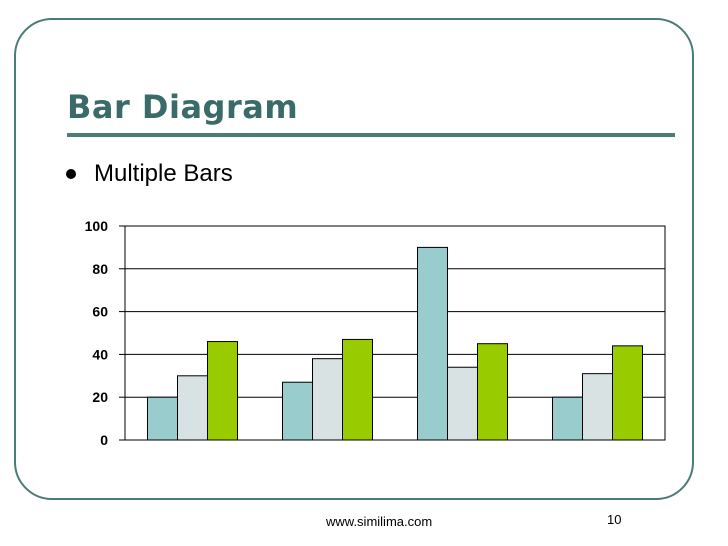 The height and width of the screenshot is (546, 728). Describe the element at coordinates (100, 397) in the screenshot. I see `y-tick-label: 20` at that location.